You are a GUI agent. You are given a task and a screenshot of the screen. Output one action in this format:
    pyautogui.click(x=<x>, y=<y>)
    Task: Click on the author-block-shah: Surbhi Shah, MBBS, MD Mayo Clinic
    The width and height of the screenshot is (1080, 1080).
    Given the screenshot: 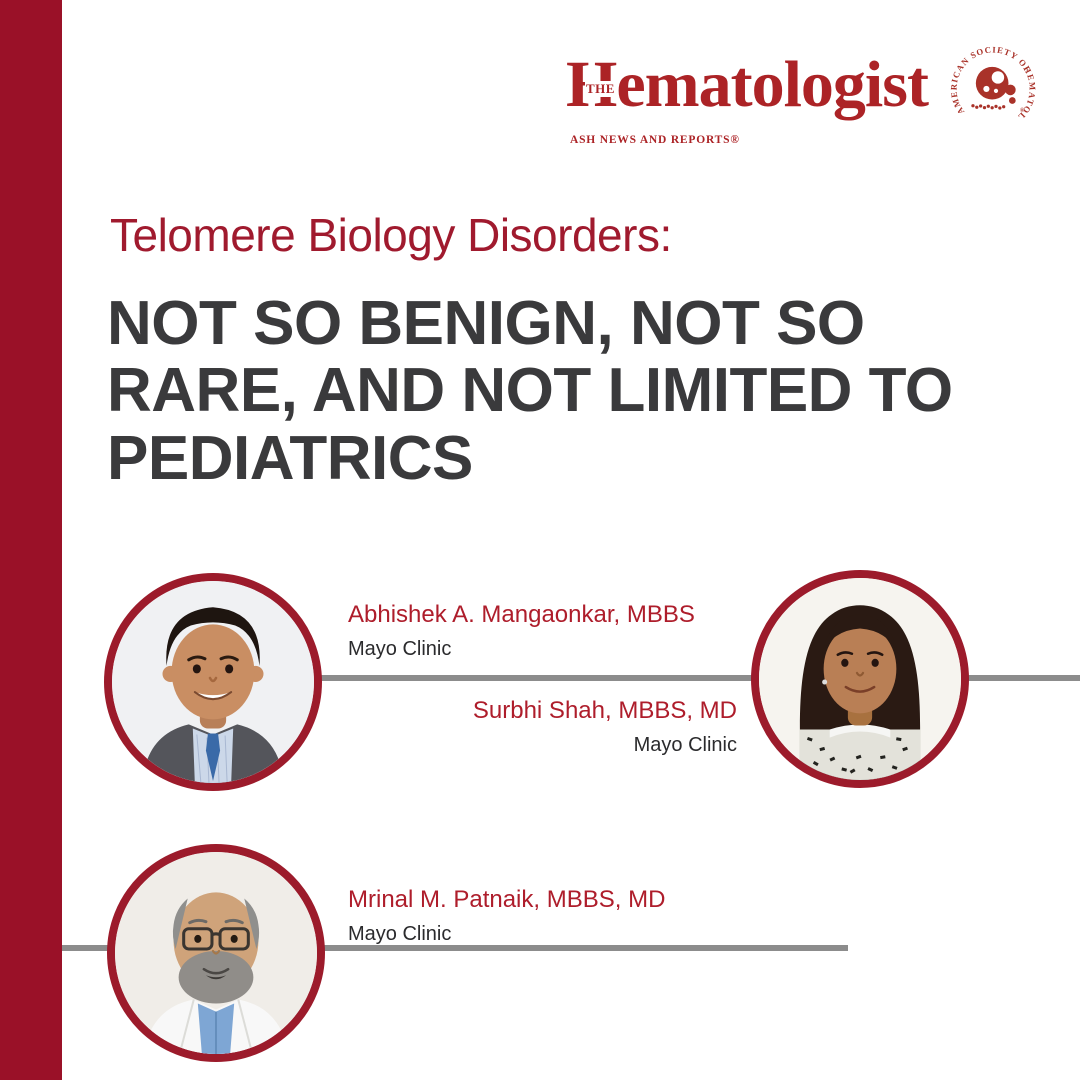 What is the action you would take?
    pyautogui.click(x=605, y=726)
    